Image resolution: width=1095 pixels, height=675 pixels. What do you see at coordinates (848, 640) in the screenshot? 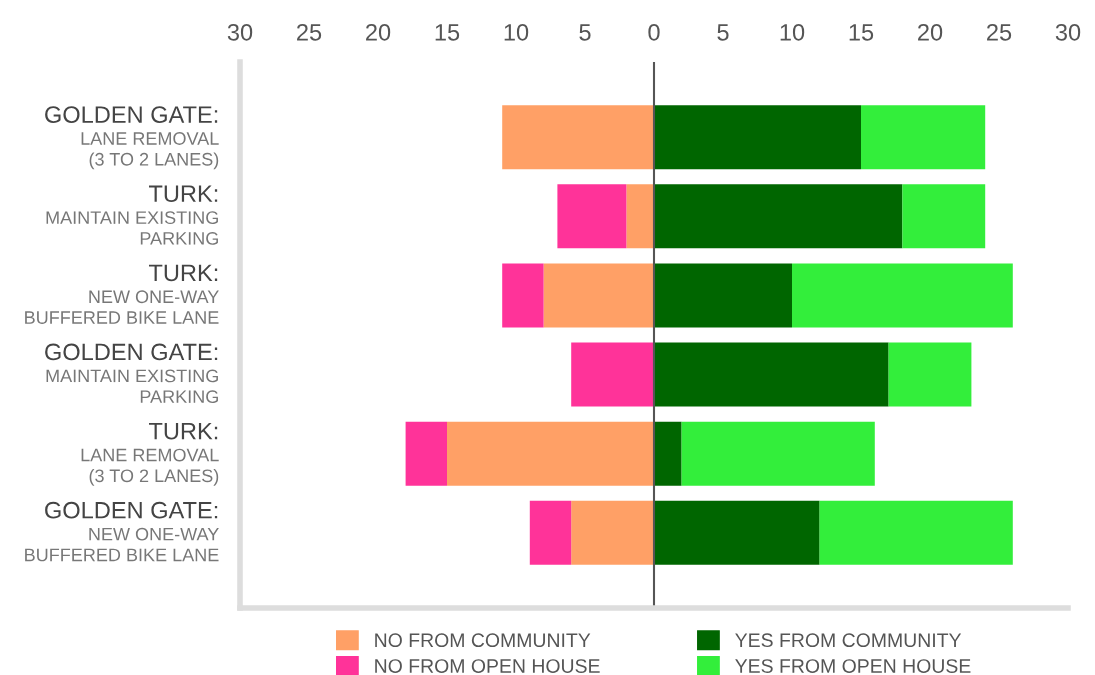
I see `legend-label: YES FROM COMMUNITY` at bounding box center [848, 640].